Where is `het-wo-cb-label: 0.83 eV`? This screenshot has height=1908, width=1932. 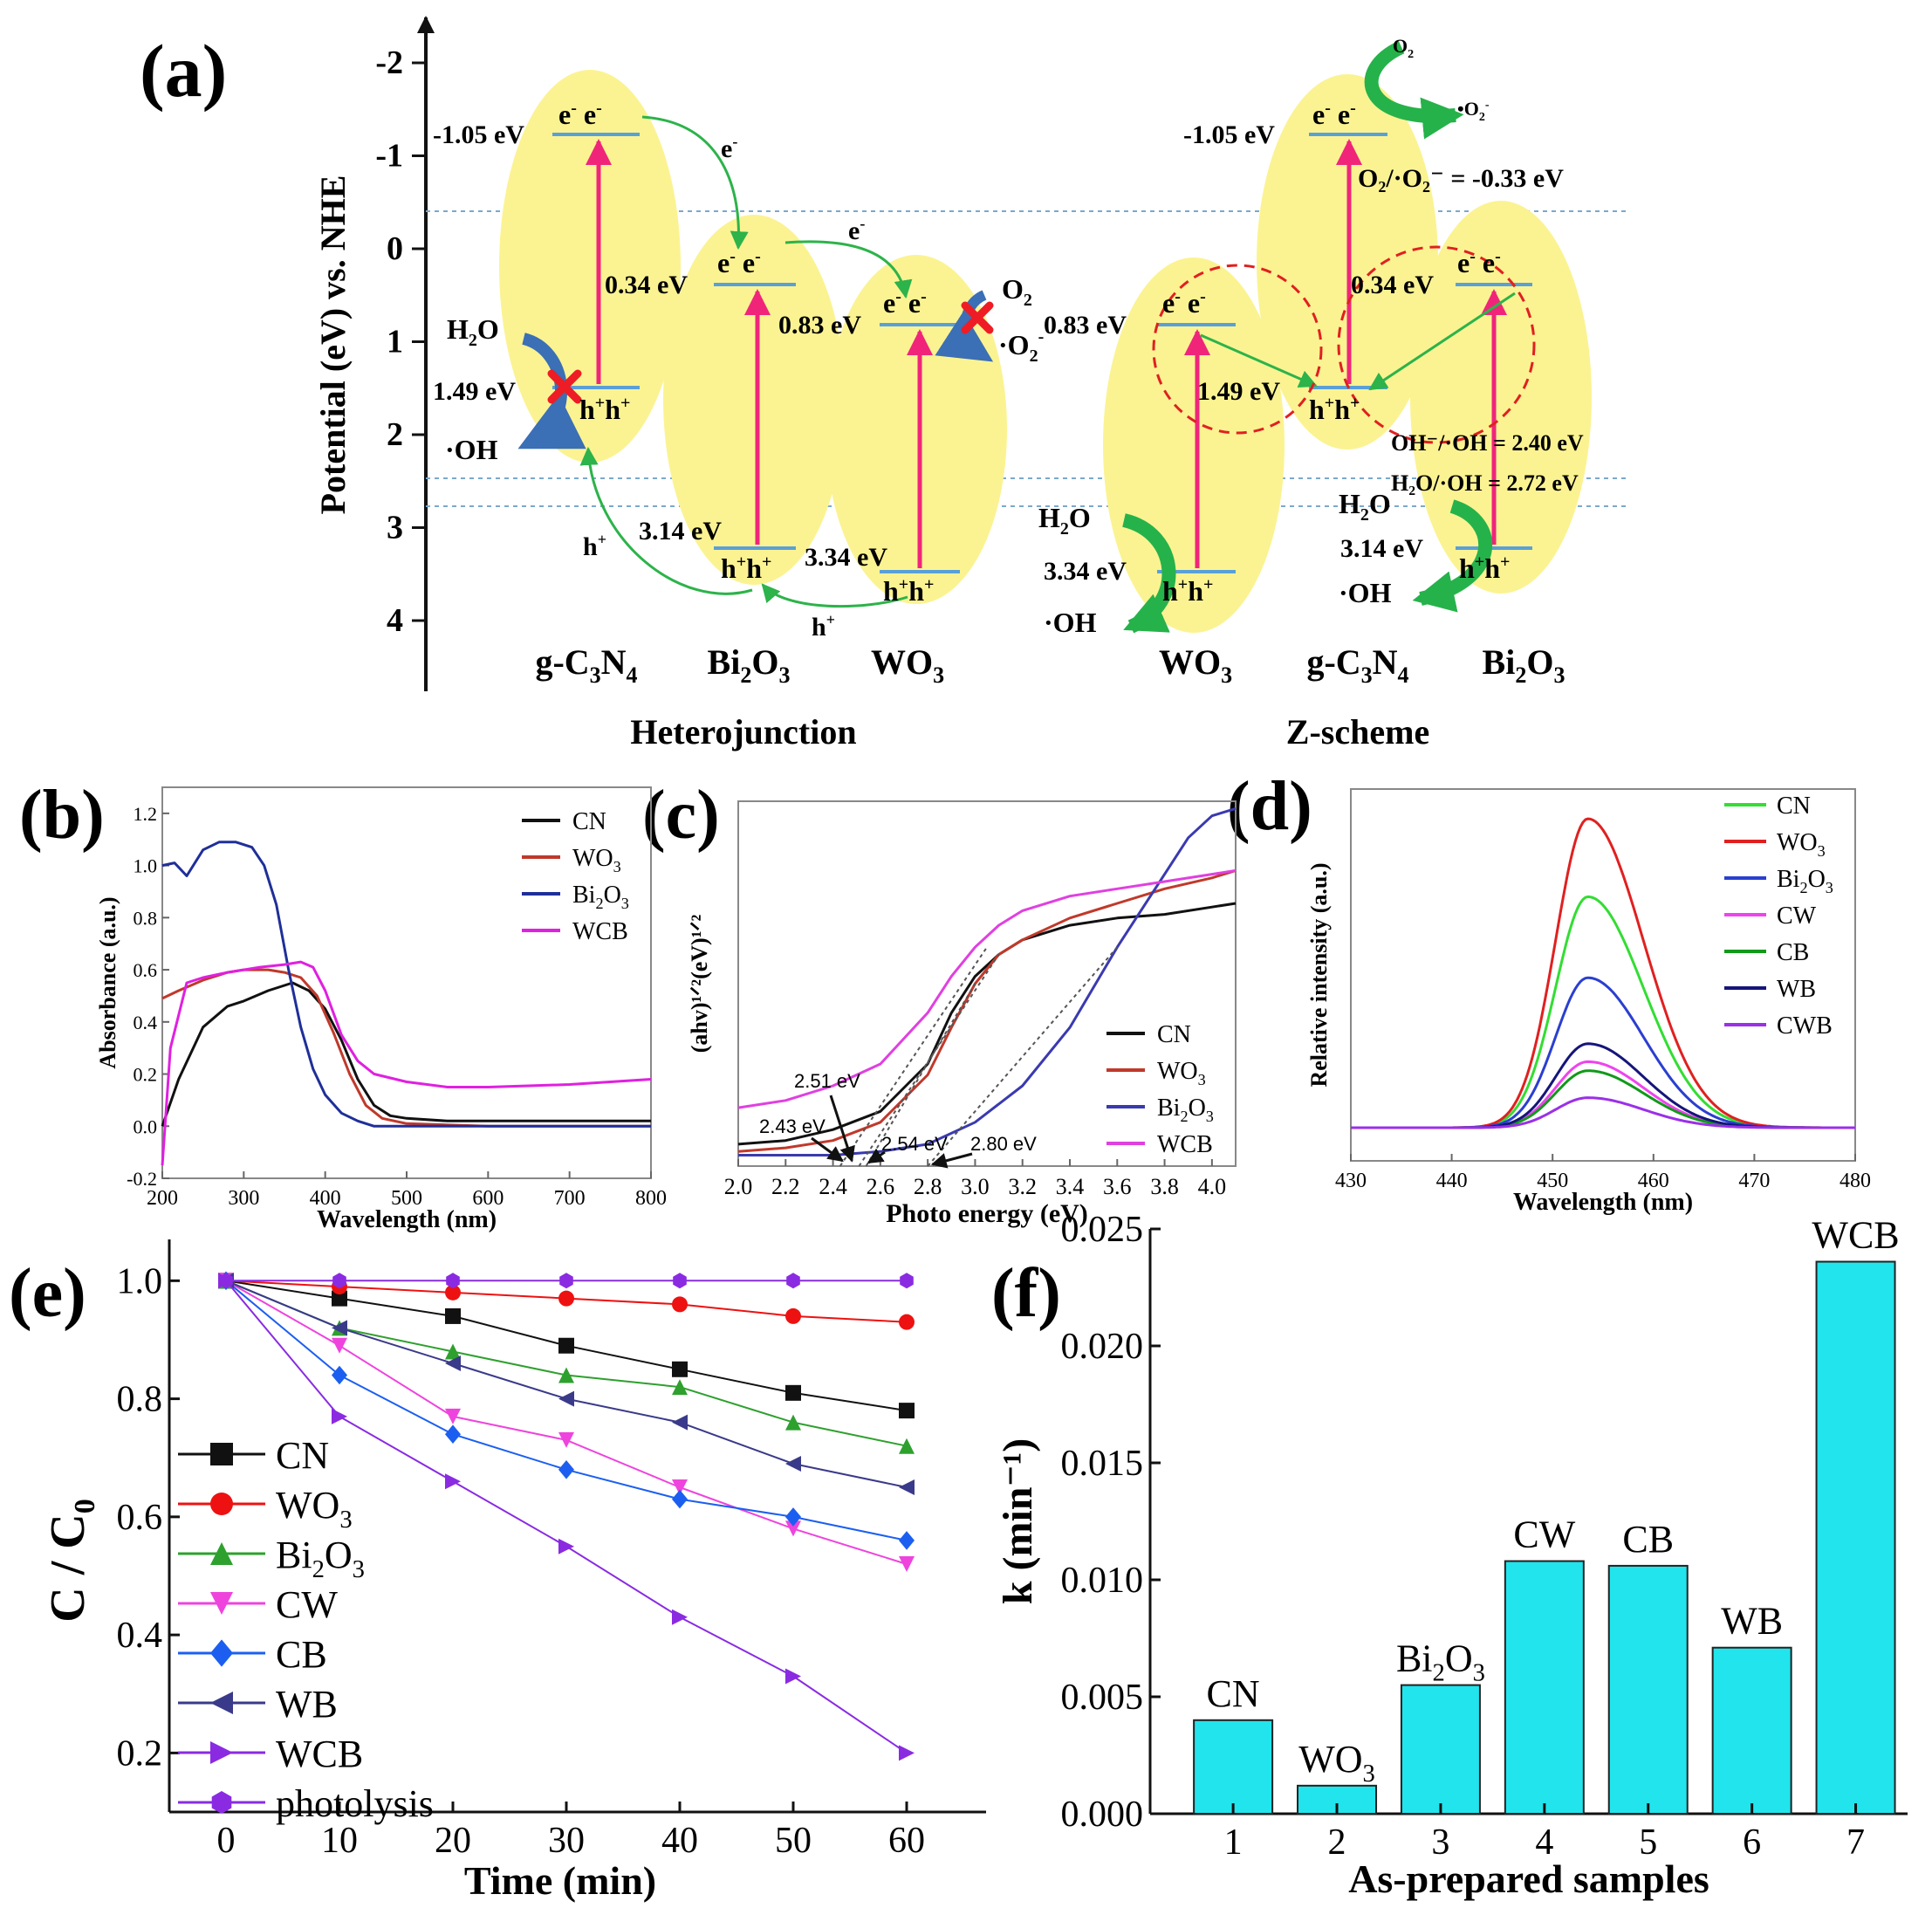 het-wo-cb-label: 0.83 eV is located at coordinates (819, 325).